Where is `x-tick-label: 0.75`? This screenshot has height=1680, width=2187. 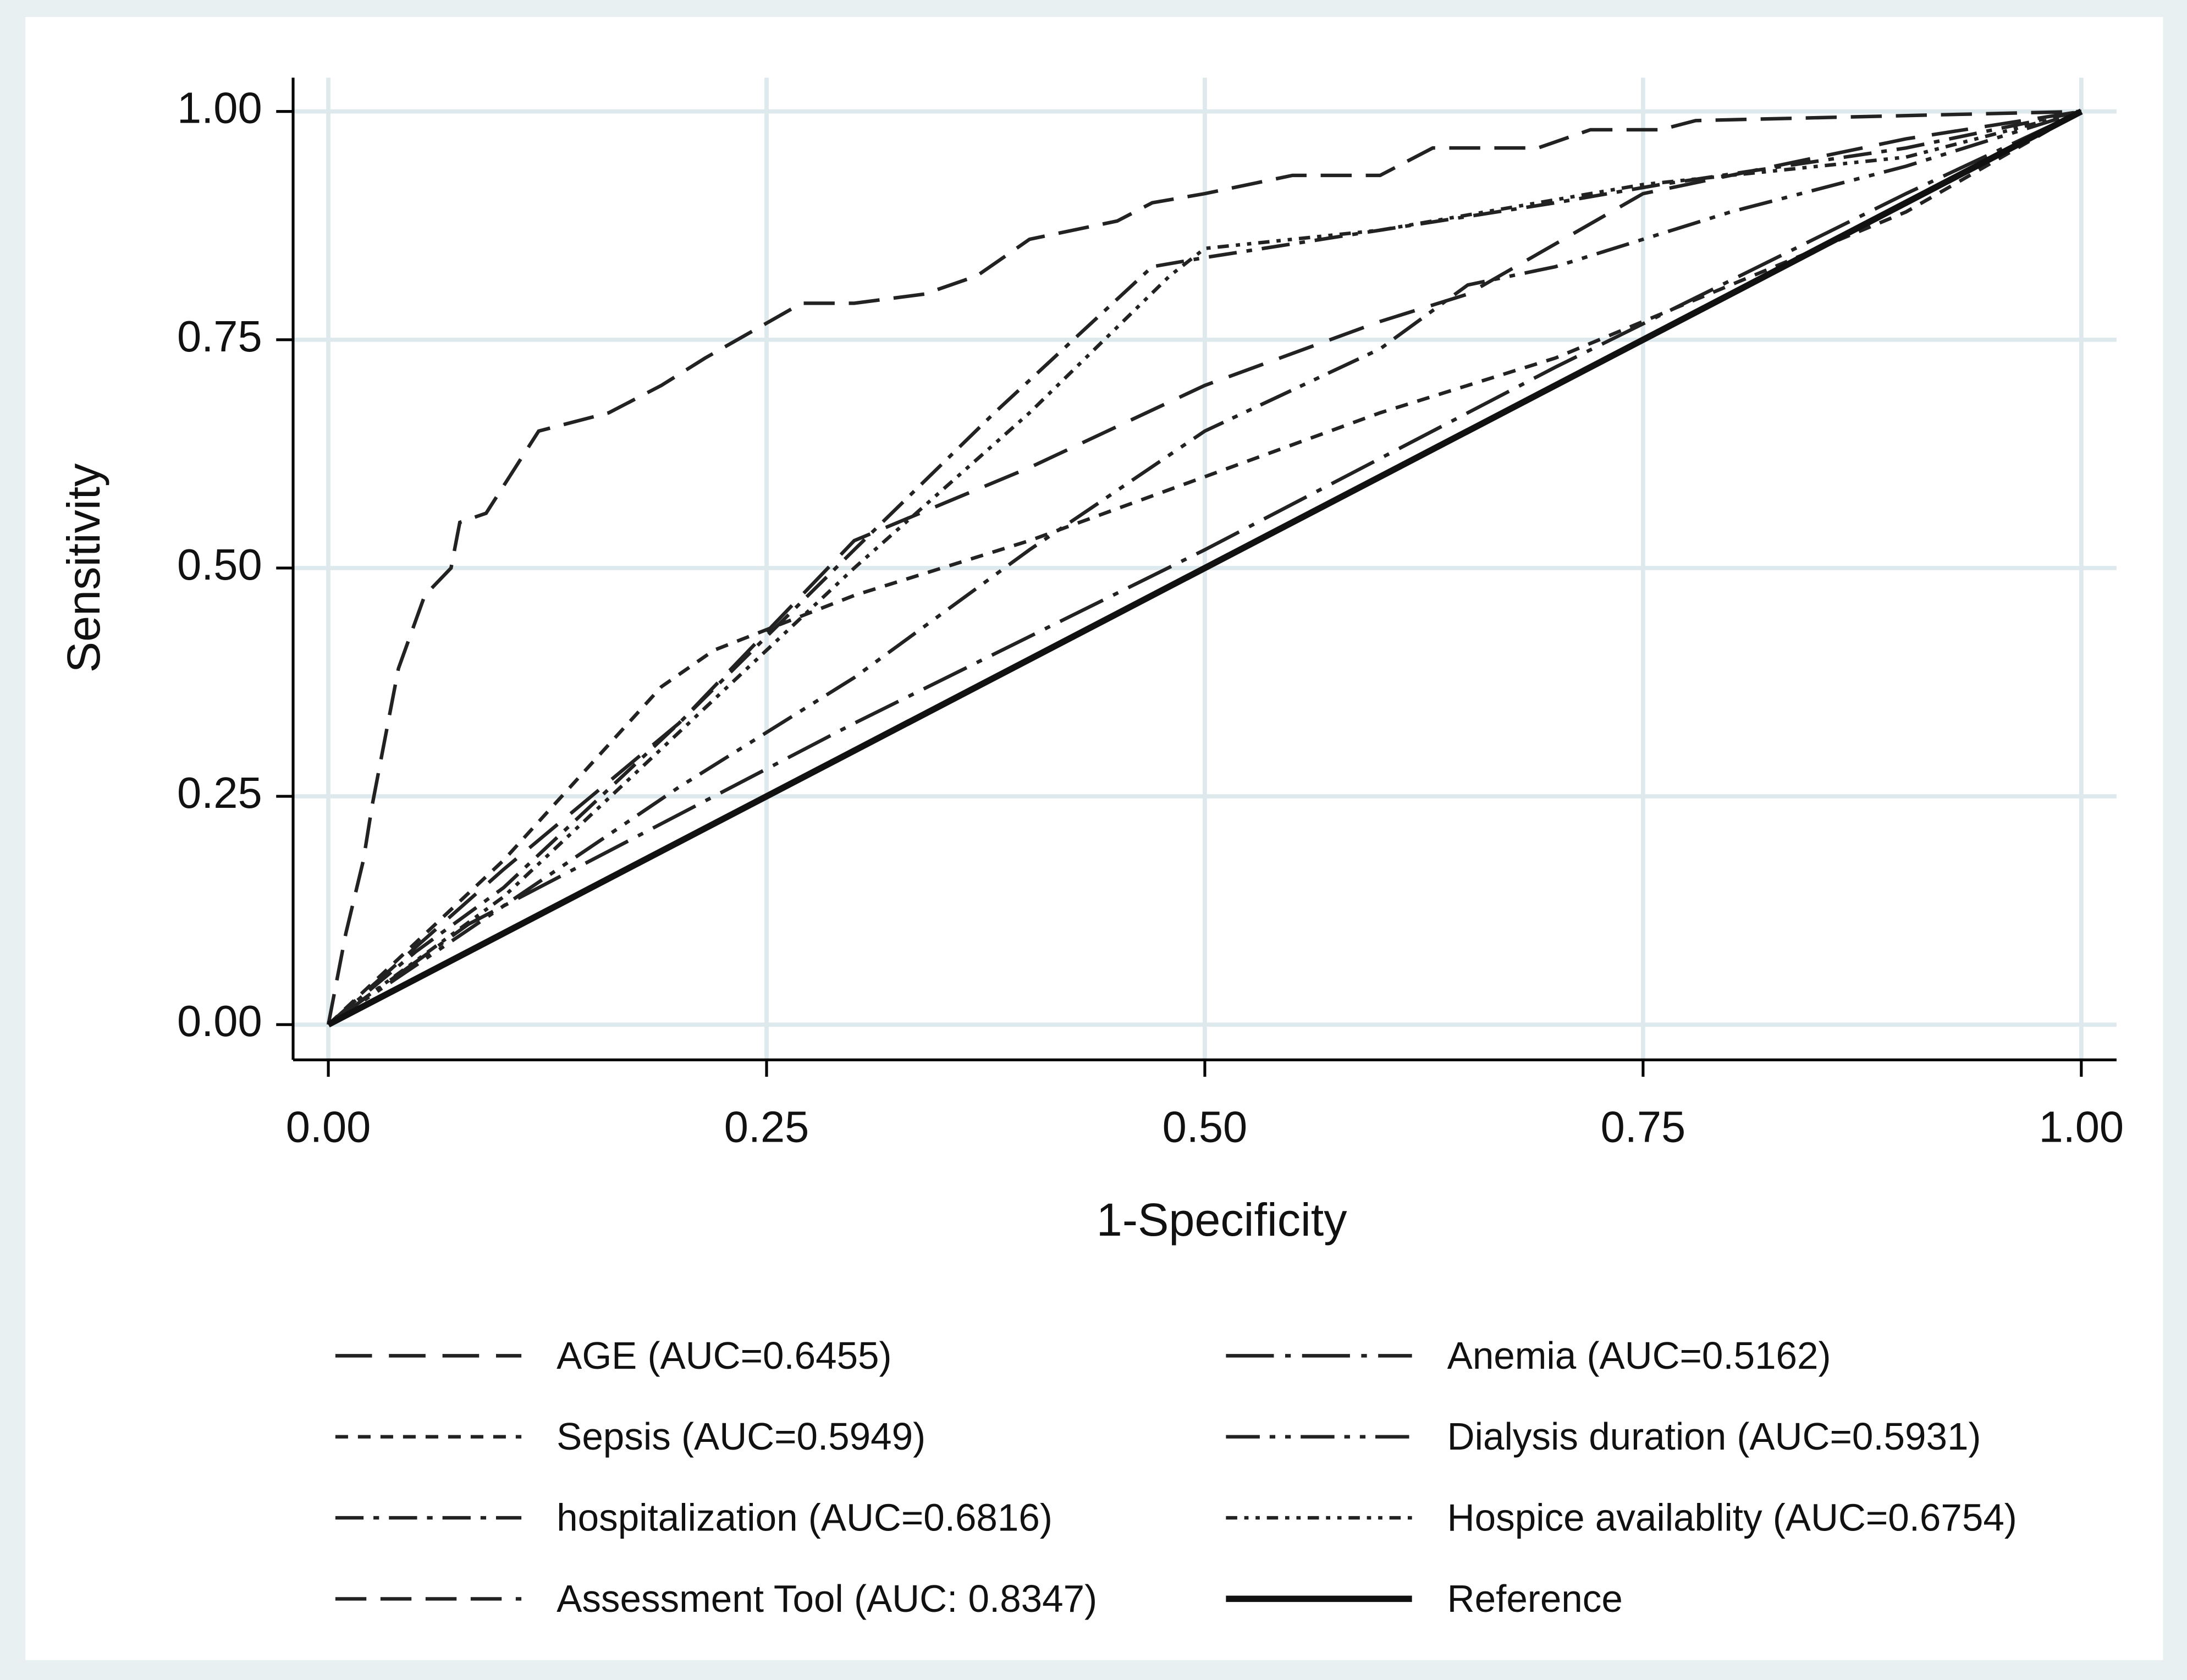 x-tick-label: 0.75 is located at coordinates (1643, 1126).